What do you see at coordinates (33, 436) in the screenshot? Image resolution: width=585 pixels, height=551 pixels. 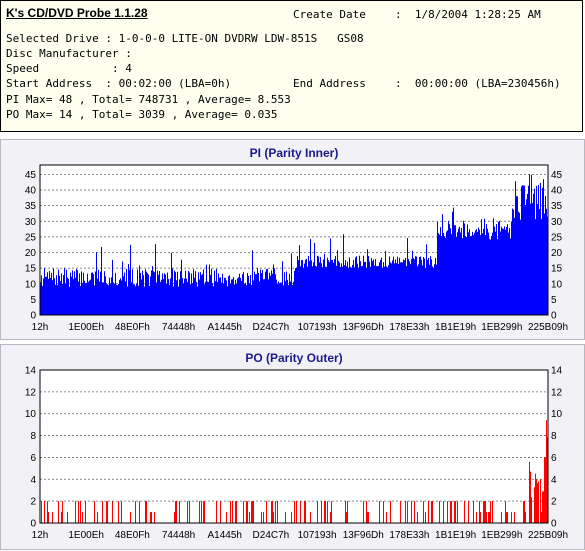 I see `y-tick-left-1-4: 8` at bounding box center [33, 436].